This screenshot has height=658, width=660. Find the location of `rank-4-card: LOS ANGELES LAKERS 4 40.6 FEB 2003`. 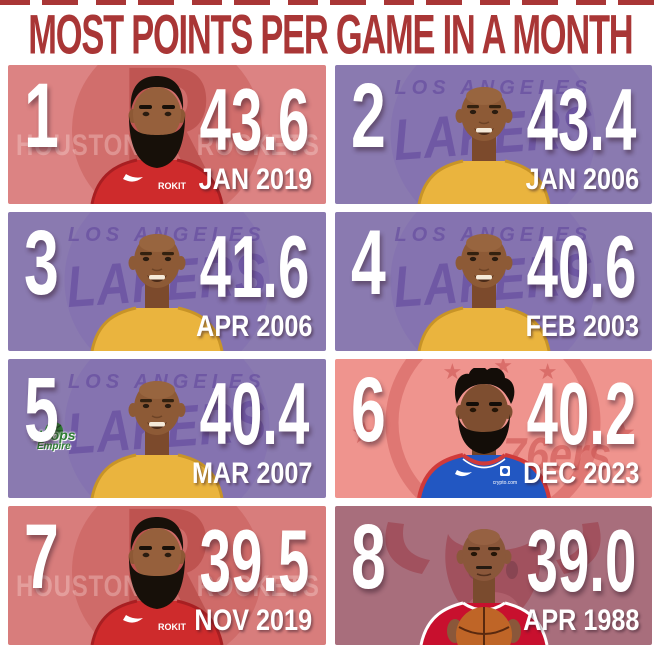

rank-4-card: LOS ANGELES LAKERS 4 40.6 FEB 2003 is located at coordinates (493, 281).